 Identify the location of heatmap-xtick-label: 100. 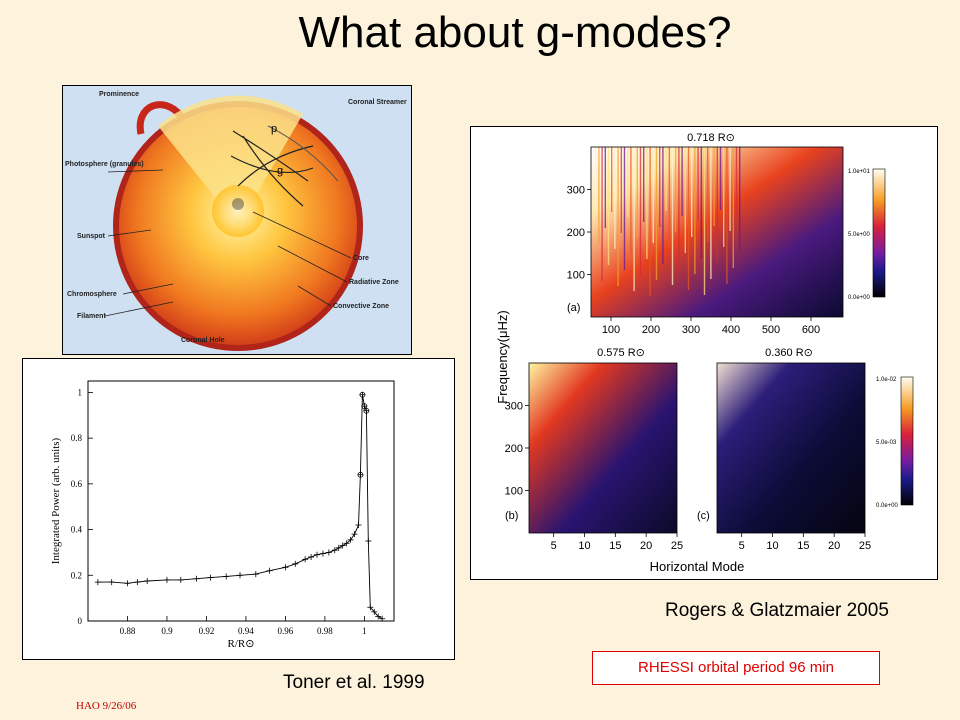
(611, 330).